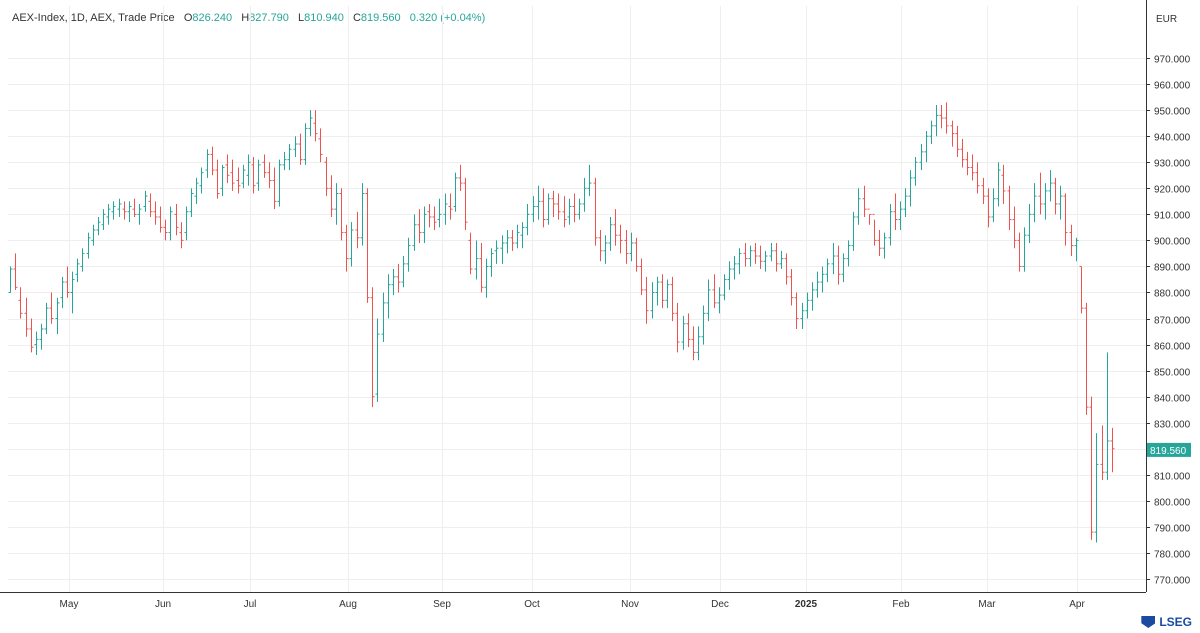  What do you see at coordinates (806, 604) in the screenshot?
I see `x-tick-label: 2025` at bounding box center [806, 604].